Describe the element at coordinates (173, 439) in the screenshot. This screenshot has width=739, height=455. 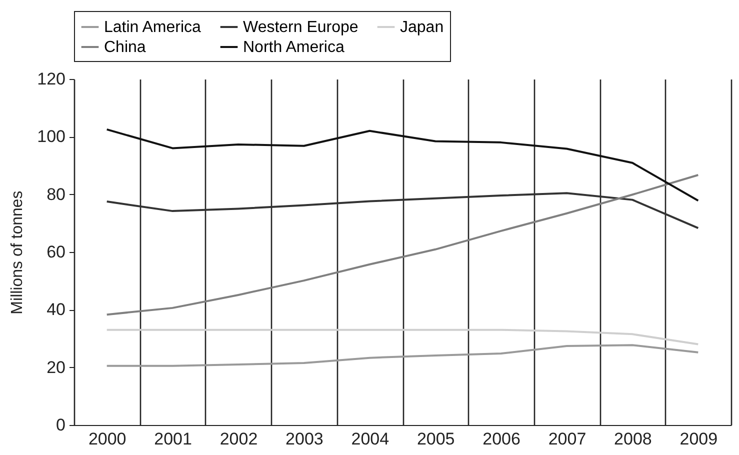
I see `x-tick-label: 2001` at that location.